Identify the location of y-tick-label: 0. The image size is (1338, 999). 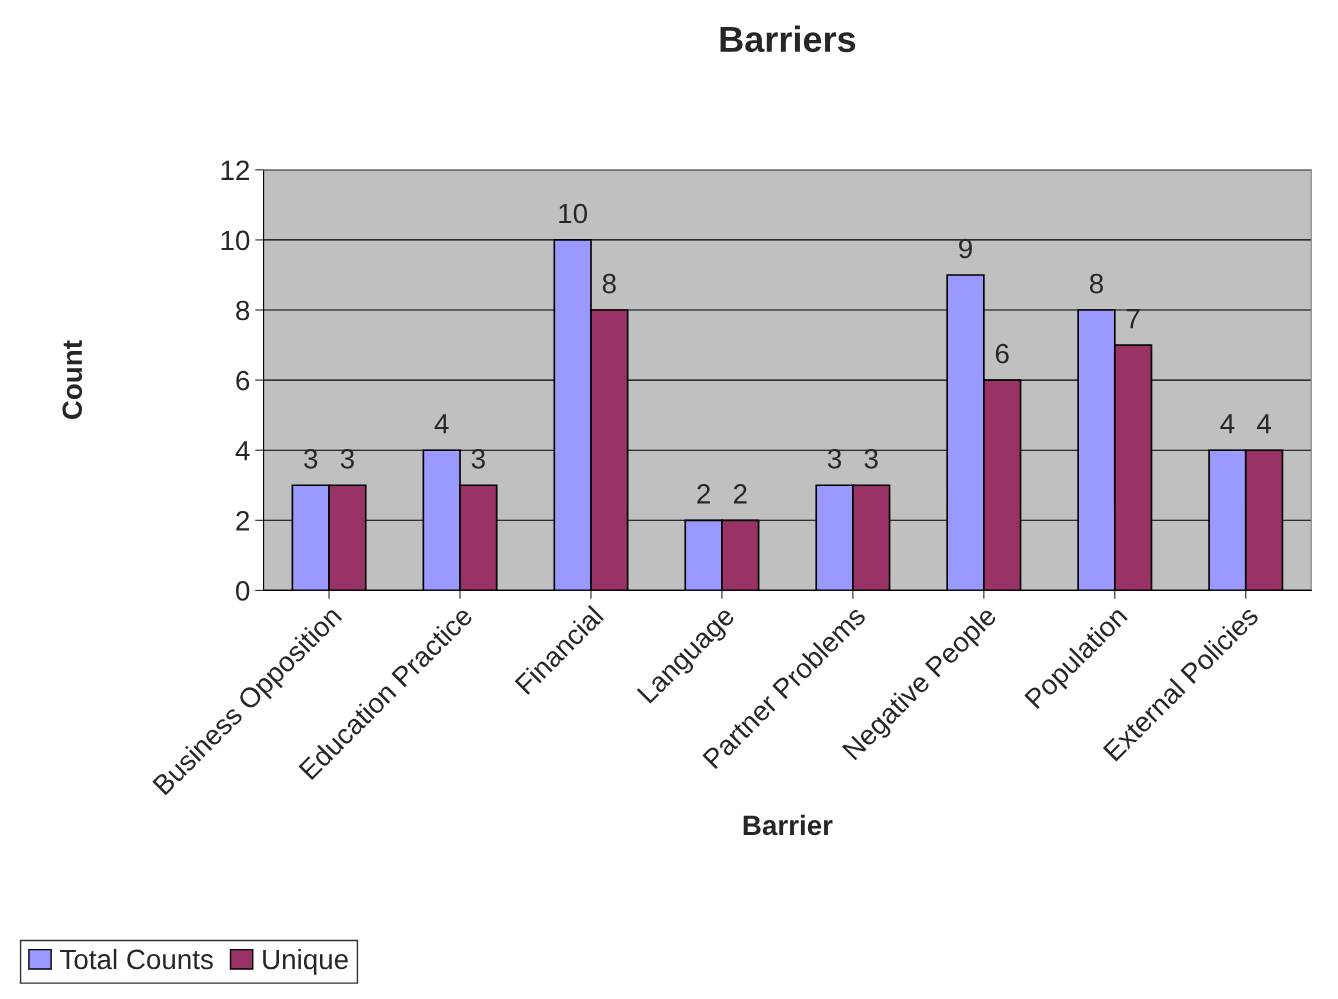
(243, 591).